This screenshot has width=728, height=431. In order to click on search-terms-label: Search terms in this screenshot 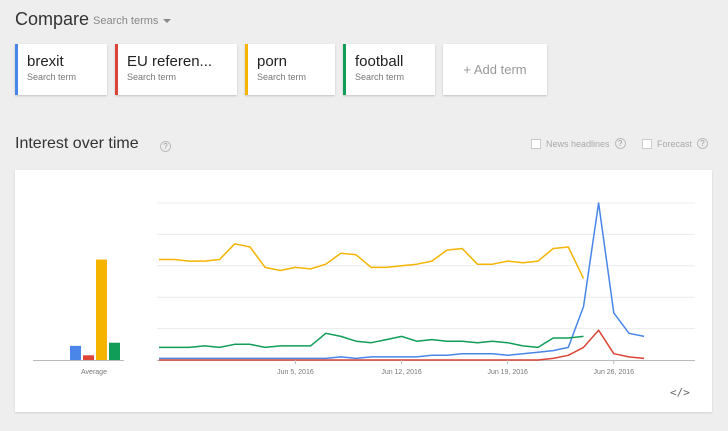, I will do `click(126, 21)`.